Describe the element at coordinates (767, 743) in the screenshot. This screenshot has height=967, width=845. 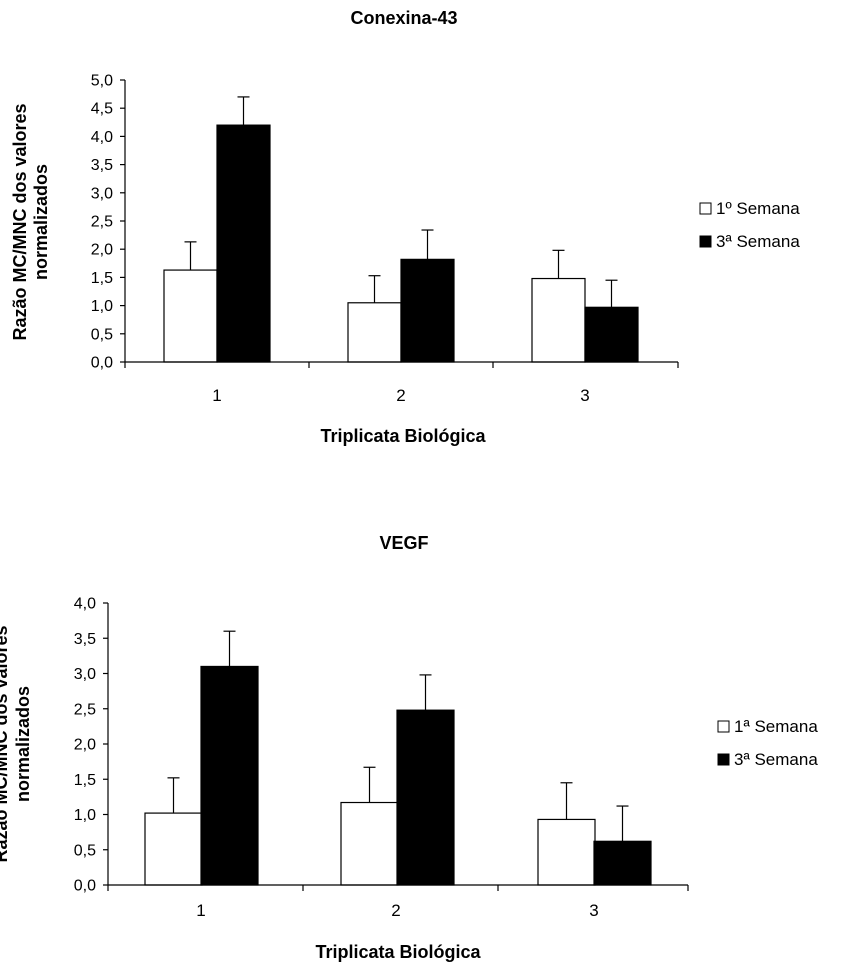
I see `legend: 1ª Semana 3ª Semana` at that location.